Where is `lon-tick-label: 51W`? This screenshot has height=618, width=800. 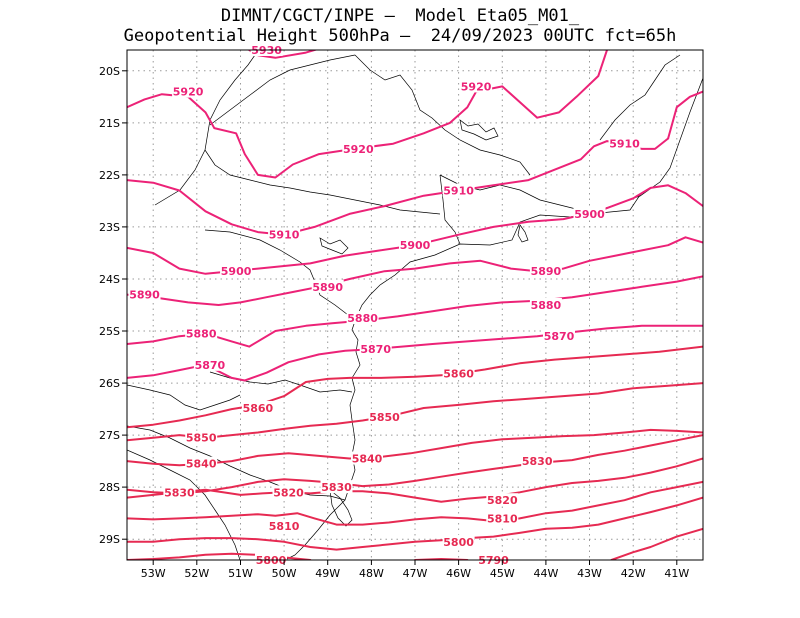 lon-tick-label: 51W is located at coordinates (240, 573).